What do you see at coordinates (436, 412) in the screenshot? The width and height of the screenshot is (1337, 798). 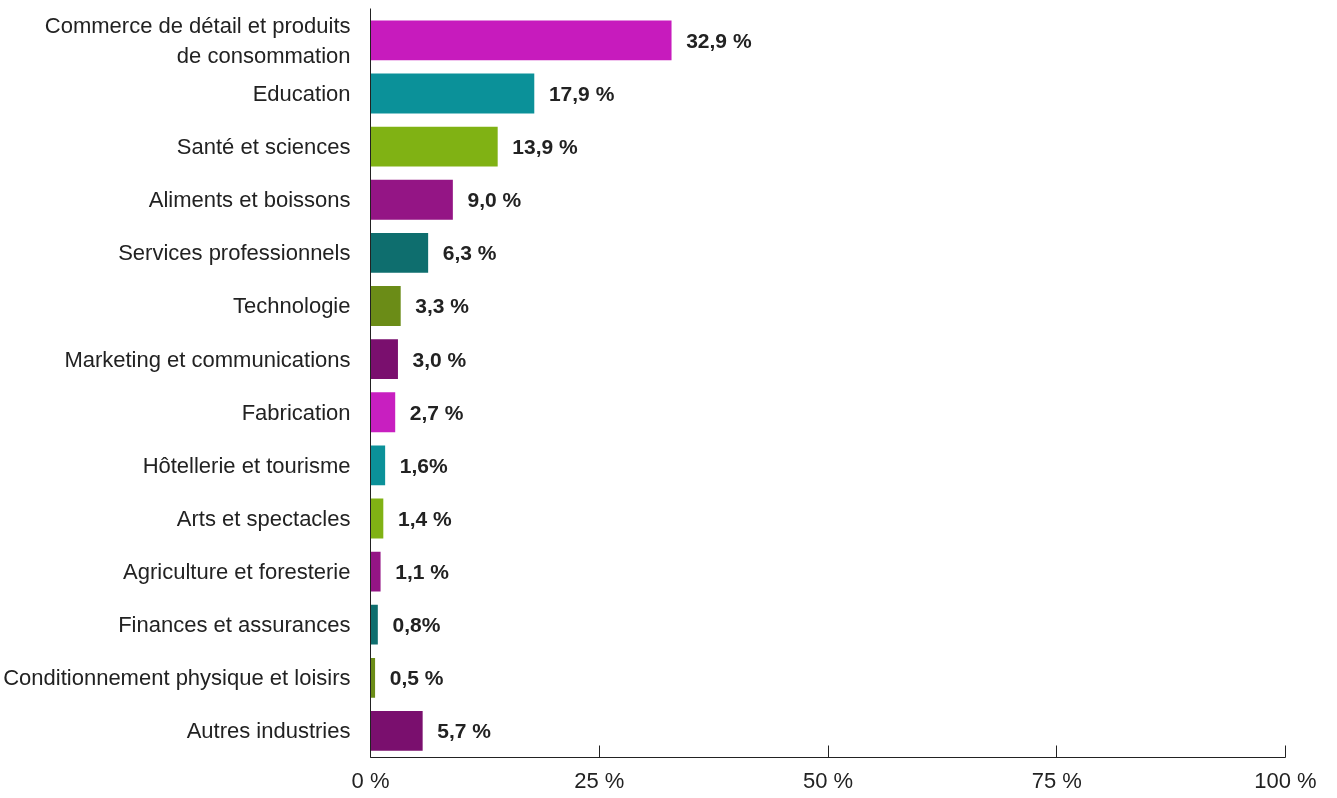 I see `data-label: 2,7 %` at bounding box center [436, 412].